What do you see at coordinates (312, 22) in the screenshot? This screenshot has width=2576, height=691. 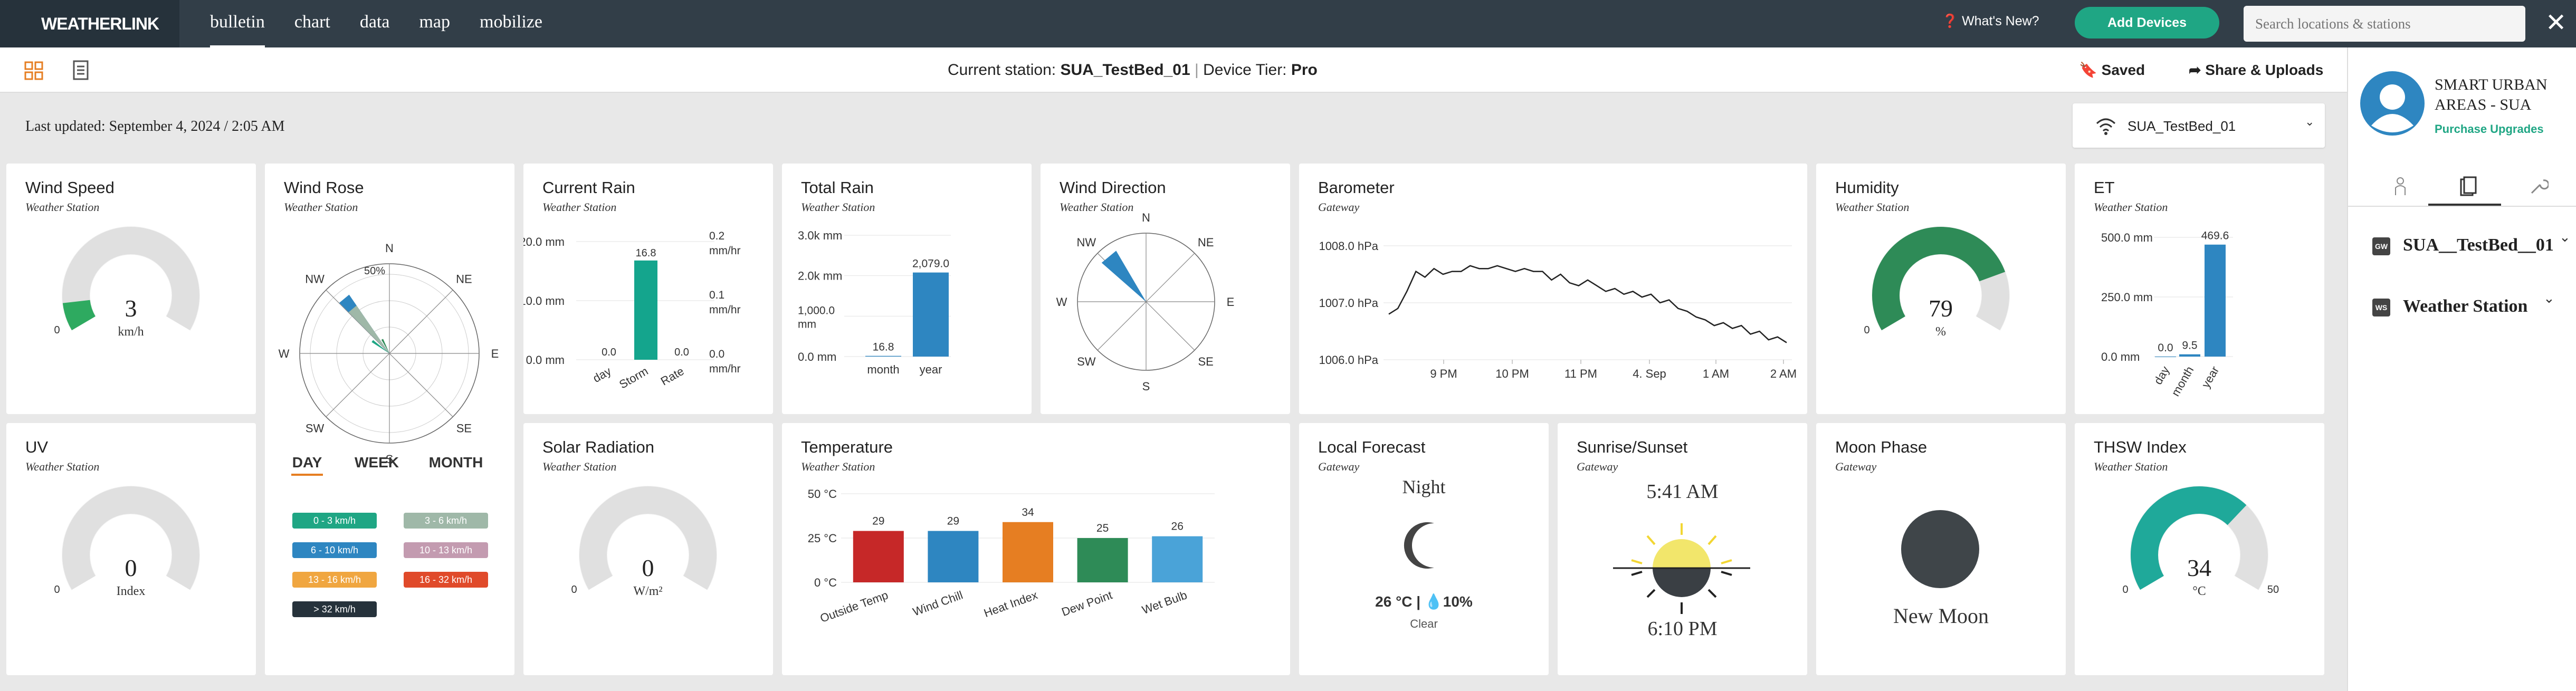 I see `nav-chart: chart` at bounding box center [312, 22].